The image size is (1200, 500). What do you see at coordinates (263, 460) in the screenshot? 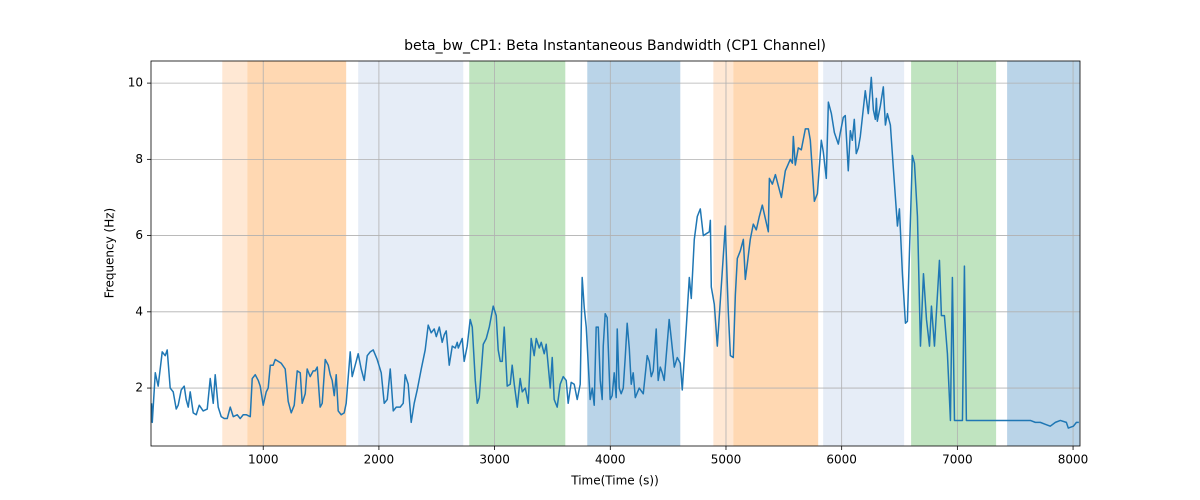
I see `x-tick-label: 1000` at bounding box center [263, 460].